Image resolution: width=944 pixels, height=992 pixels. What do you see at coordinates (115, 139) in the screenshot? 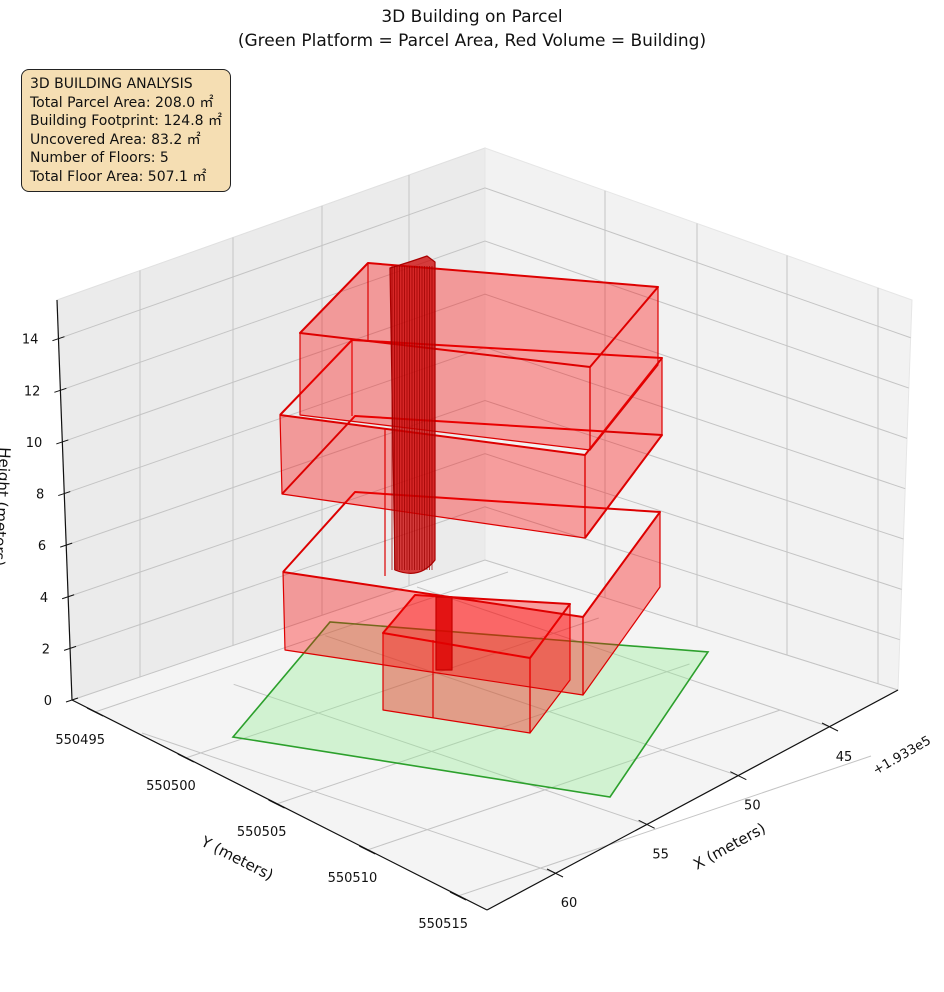
I see `info-line: Uncovered Area: 83.2 ㎡` at bounding box center [115, 139].